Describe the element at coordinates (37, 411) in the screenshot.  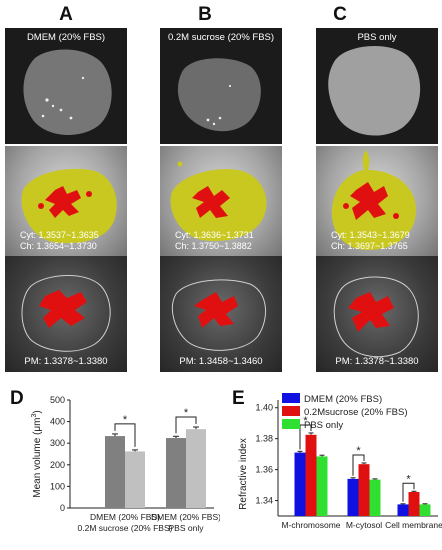
I see `y-axis-label-part: )` at that location.